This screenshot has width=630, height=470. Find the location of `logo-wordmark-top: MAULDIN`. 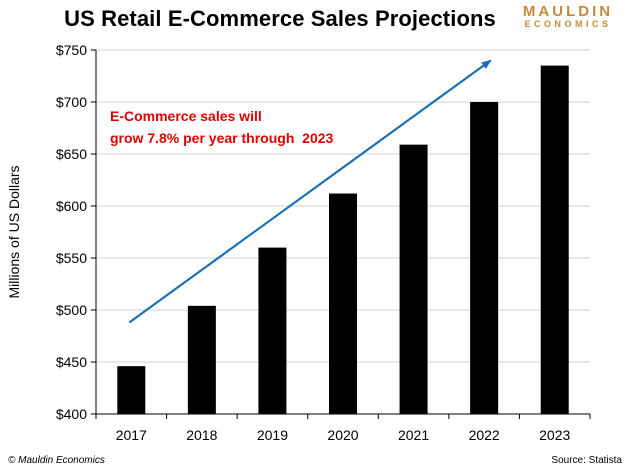

logo-wordmark-top: MAULDIN is located at coordinates (568, 11).